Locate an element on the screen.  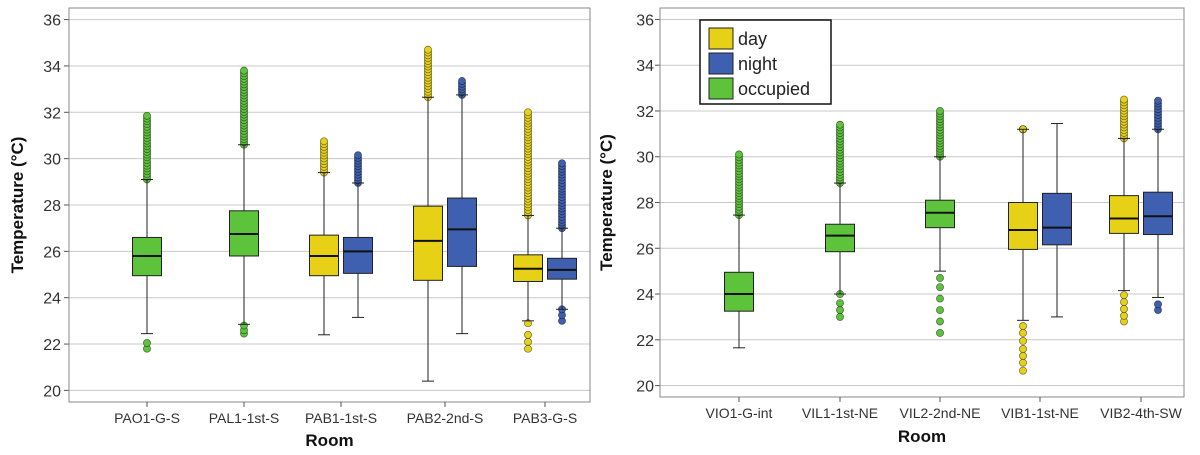
x-tick-label: VIO1-G-int is located at coordinates (739, 413).